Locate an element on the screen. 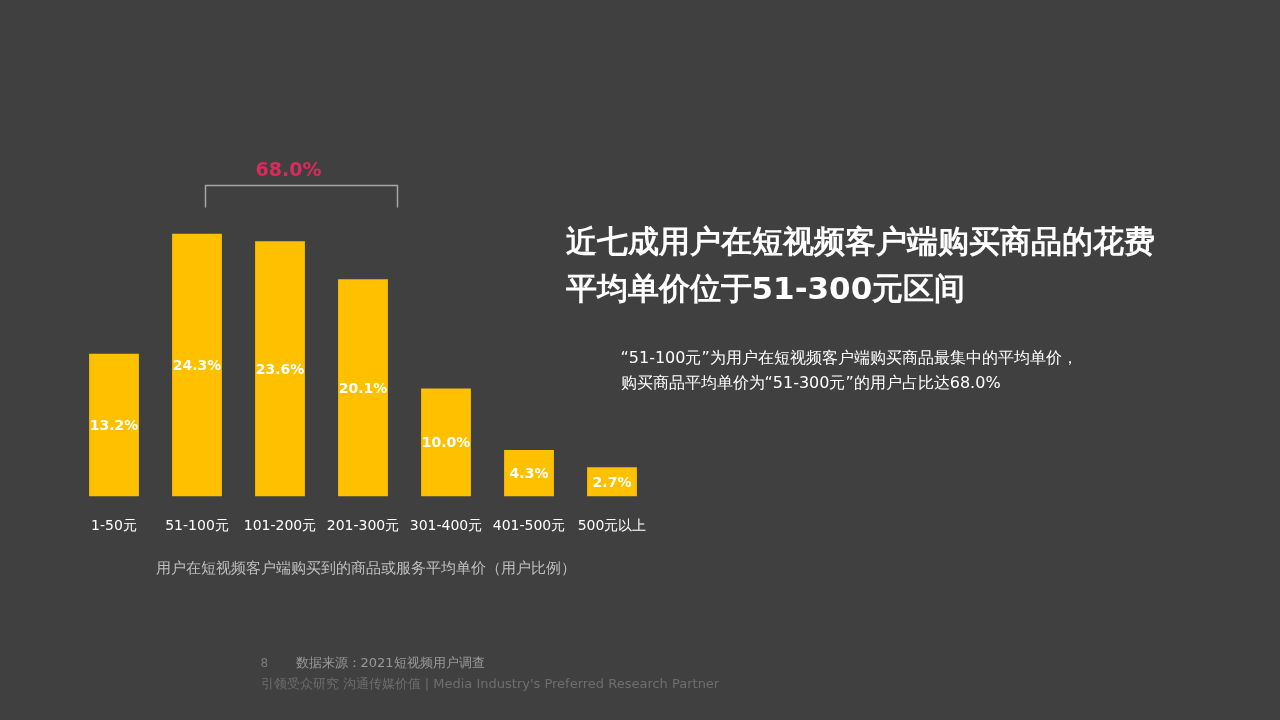 This screenshot has height=720, width=1280. source-note: 数据来源：2021短视频用户调查 is located at coordinates (390, 662).